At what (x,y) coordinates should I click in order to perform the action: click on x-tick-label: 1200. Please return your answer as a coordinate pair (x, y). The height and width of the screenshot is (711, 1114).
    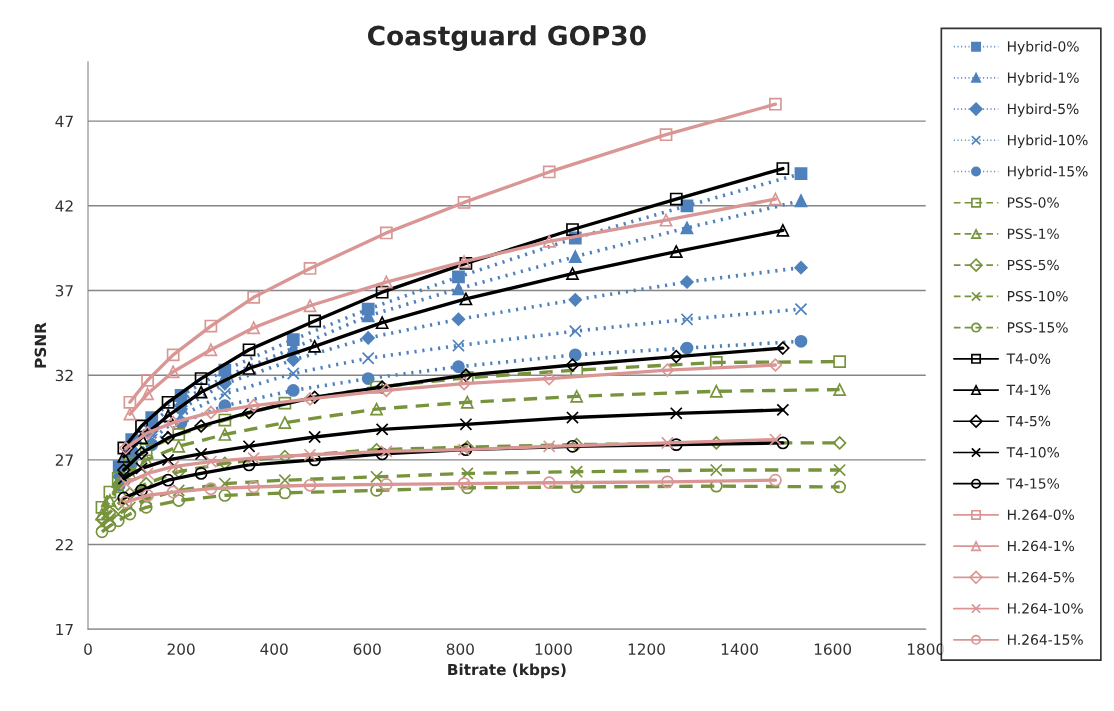
    Looking at the image, I should click on (646, 649).